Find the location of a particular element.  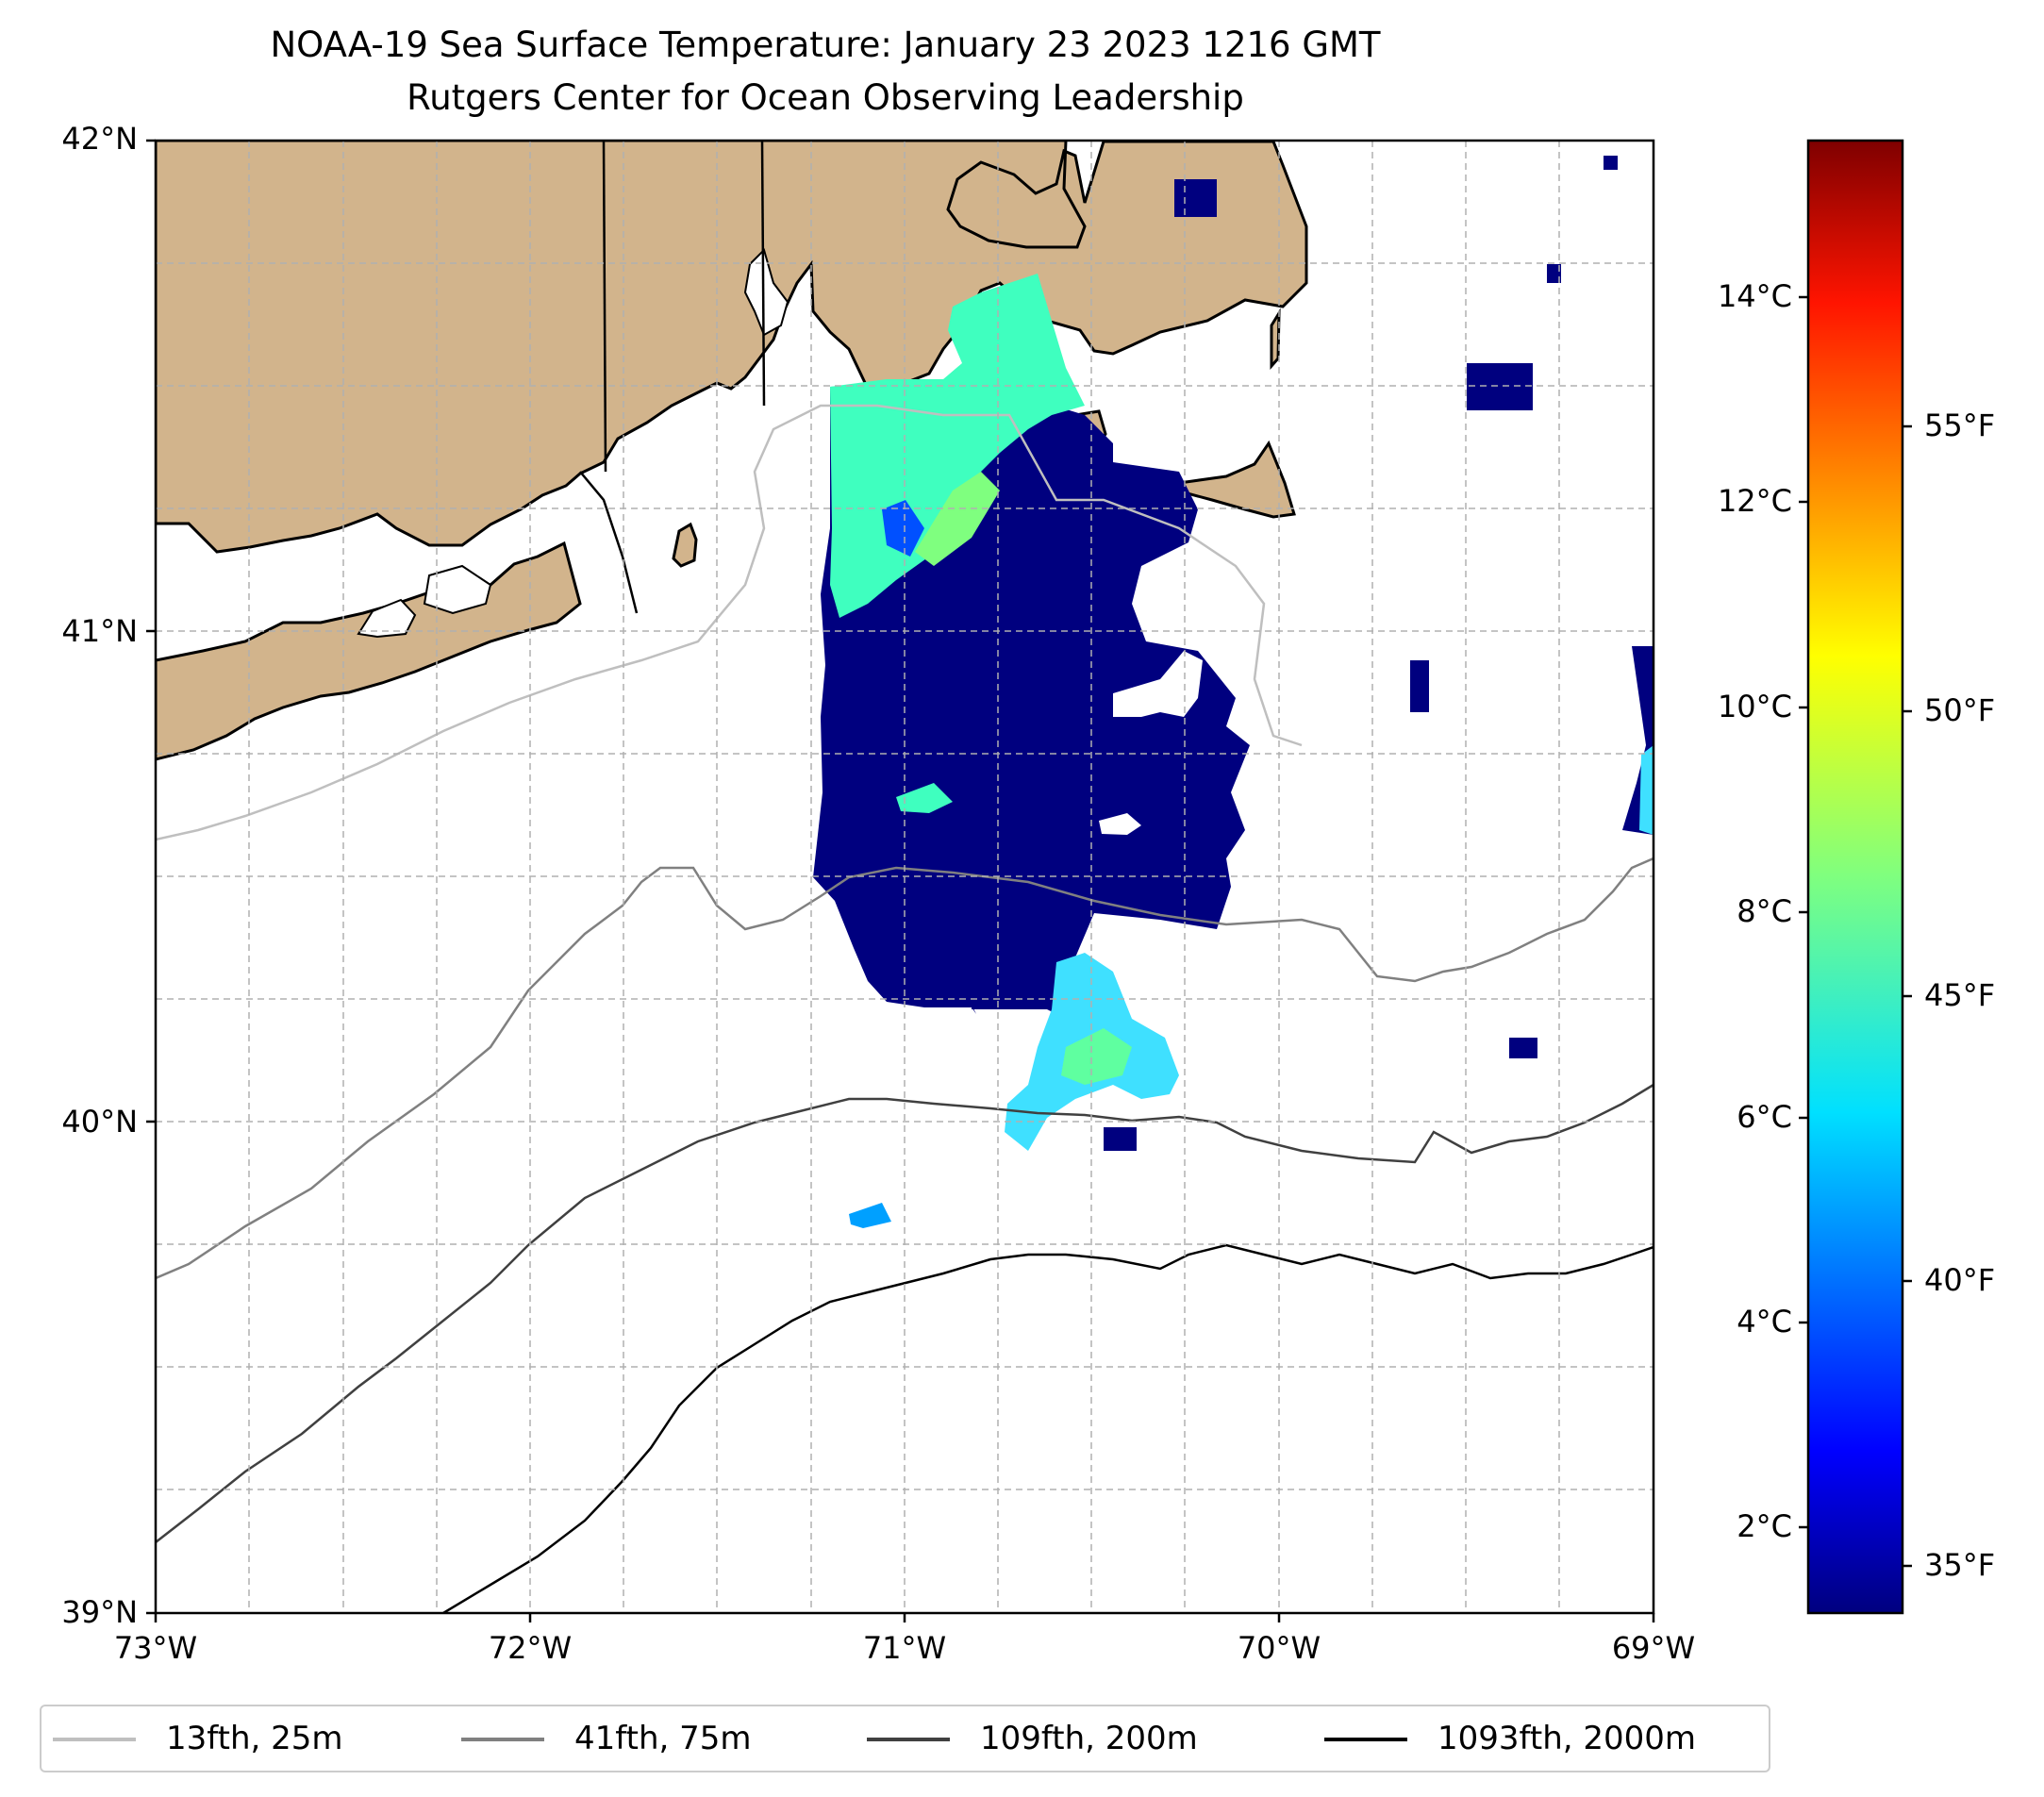

colorbar-ticks is located at coordinates (1856, 931).